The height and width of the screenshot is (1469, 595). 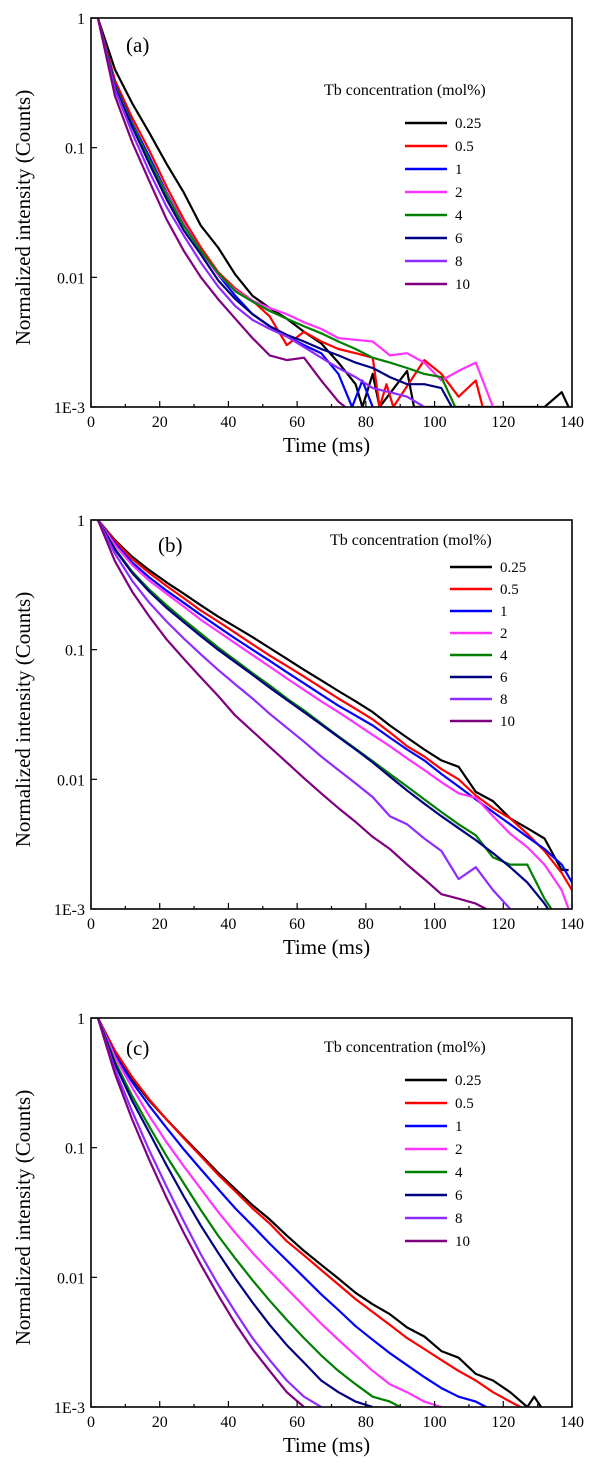 I want to click on panel-label: (a), so click(x=137, y=45).